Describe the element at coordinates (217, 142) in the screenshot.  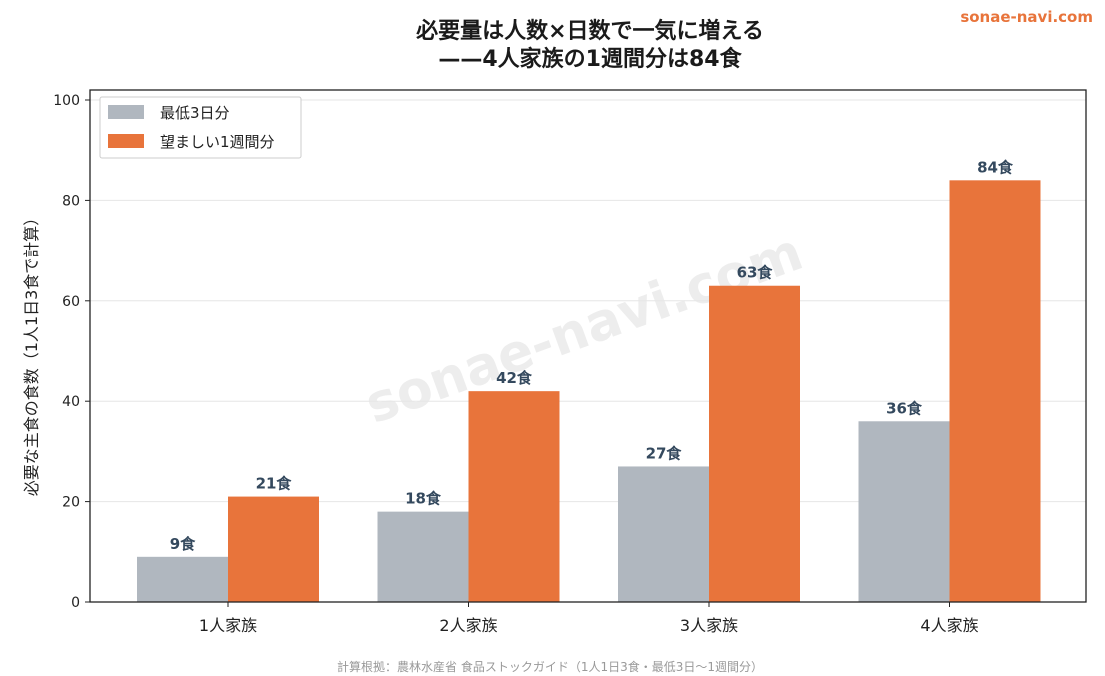
I see `legend-label-1week: 望ましい1週間分` at that location.